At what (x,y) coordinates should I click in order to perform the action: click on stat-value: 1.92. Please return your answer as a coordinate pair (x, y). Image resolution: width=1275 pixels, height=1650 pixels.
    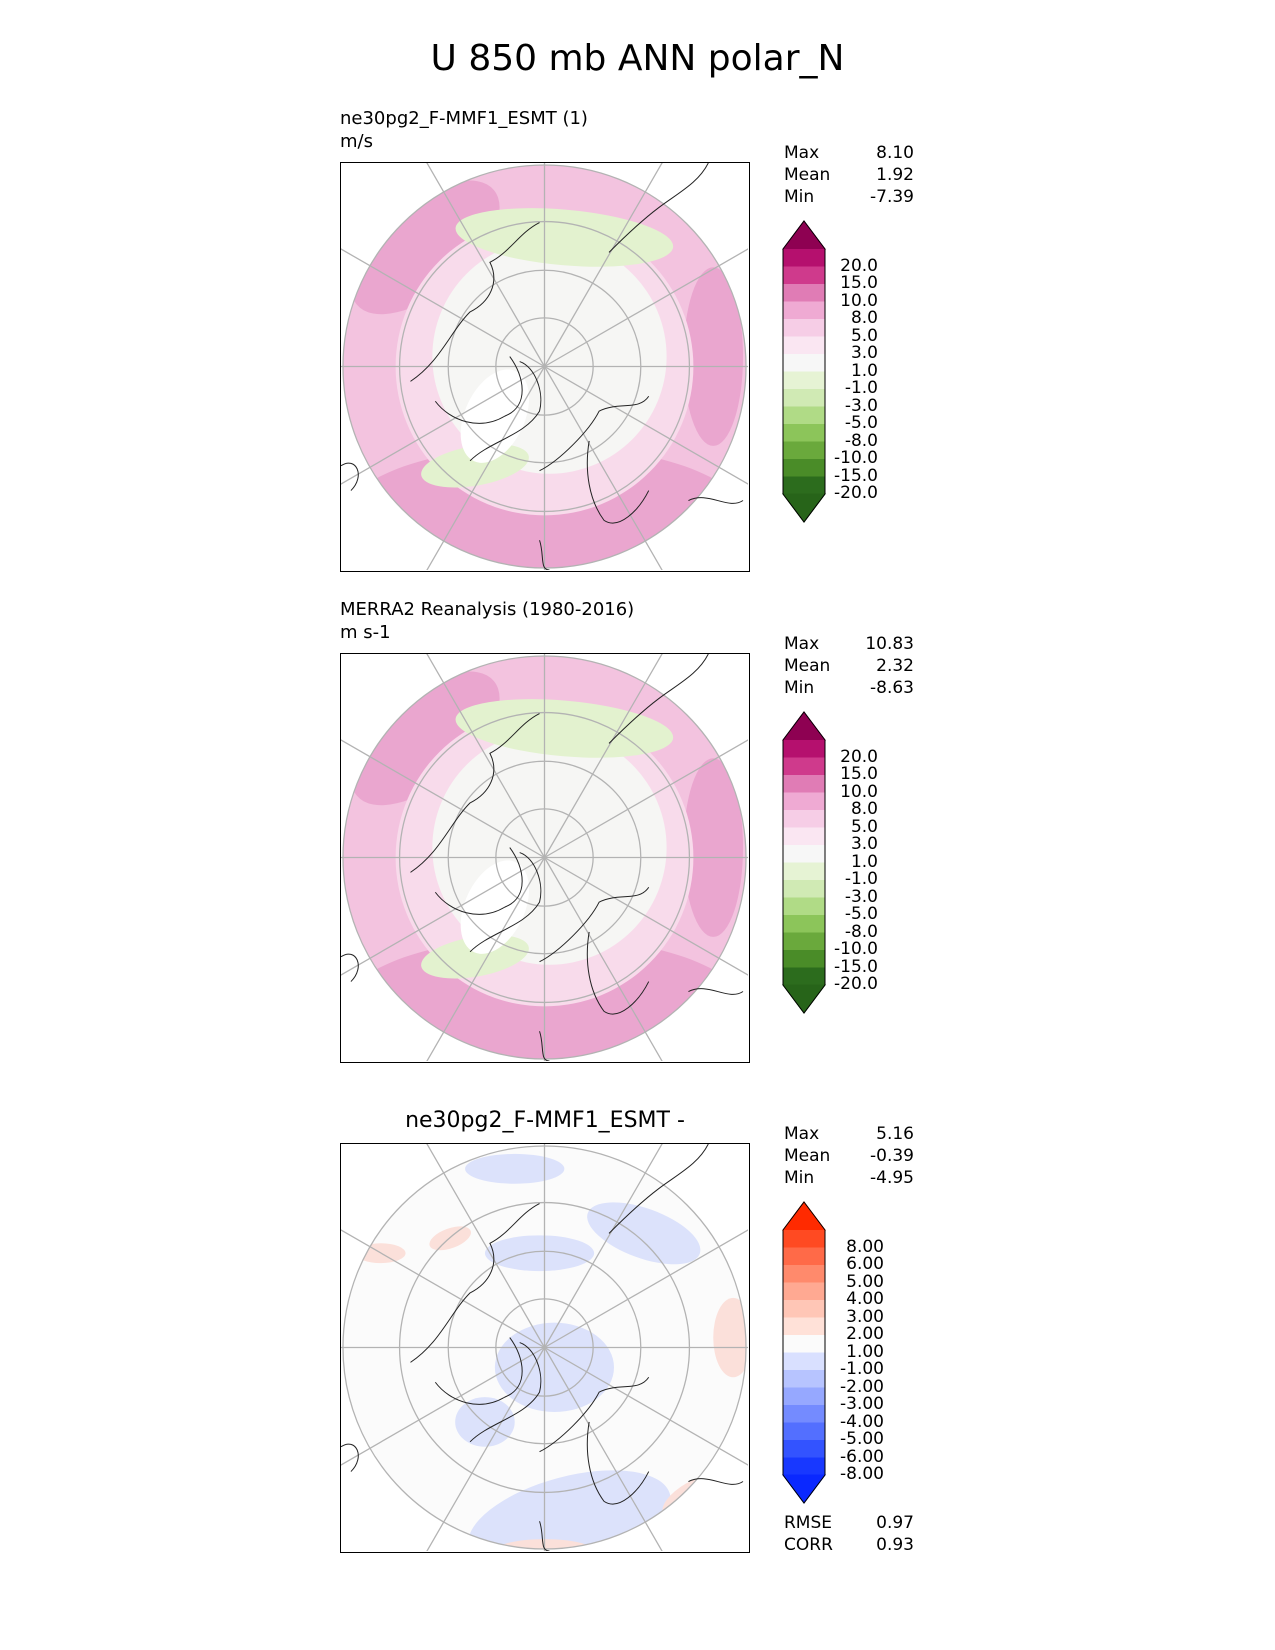
    Looking at the image, I should click on (895, 175).